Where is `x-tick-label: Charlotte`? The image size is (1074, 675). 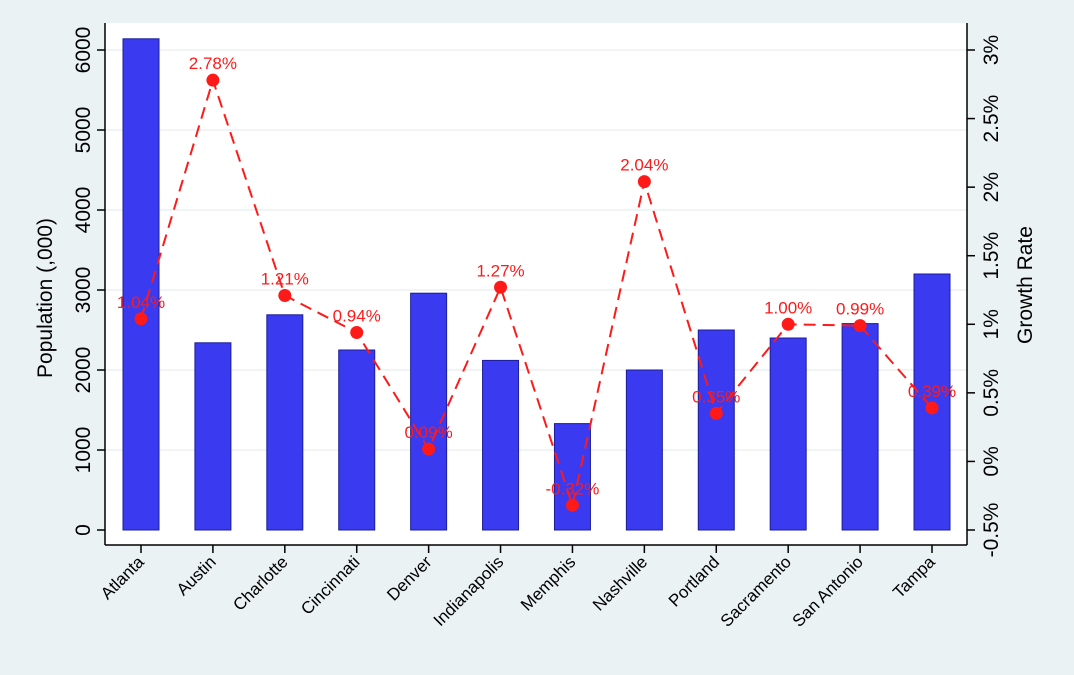
x-tick-label: Charlotte is located at coordinates (260, 583).